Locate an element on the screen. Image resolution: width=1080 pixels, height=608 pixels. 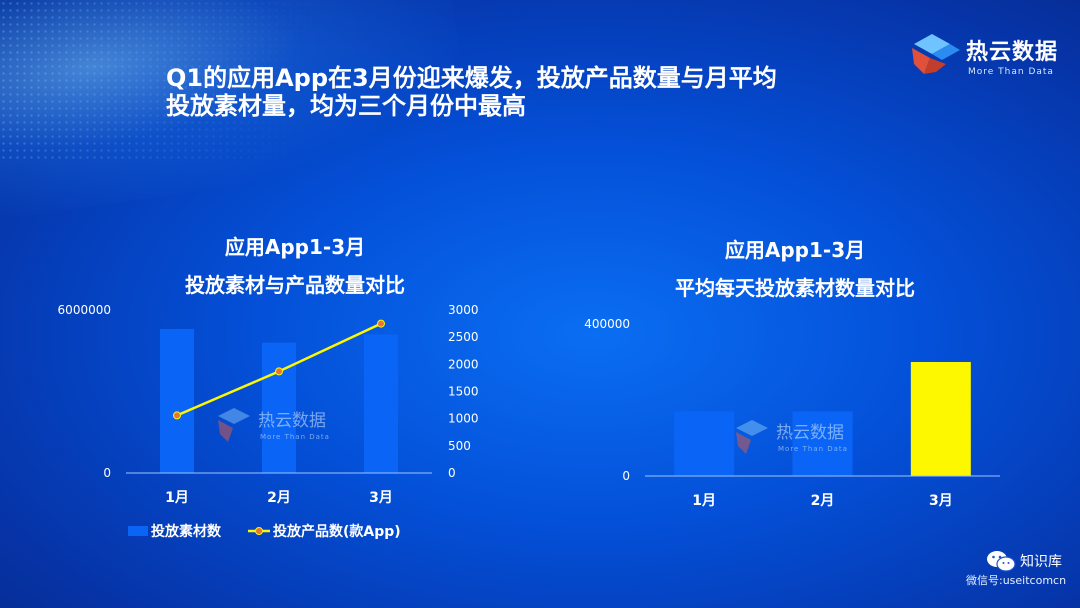
chart2-tick-label: 0 is located at coordinates (626, 476).